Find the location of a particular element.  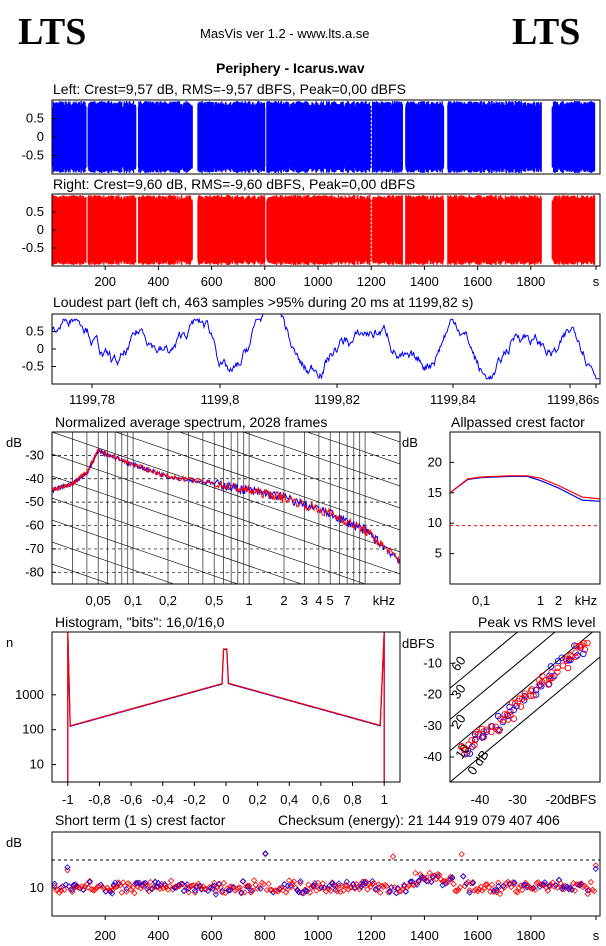

histogram-ylabel: n is located at coordinates (9, 642).